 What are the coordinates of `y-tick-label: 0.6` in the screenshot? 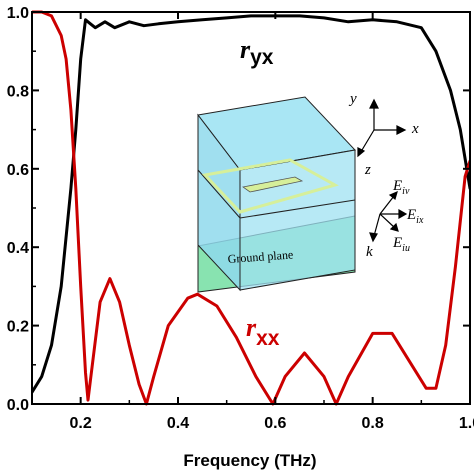 It's located at (18, 170).